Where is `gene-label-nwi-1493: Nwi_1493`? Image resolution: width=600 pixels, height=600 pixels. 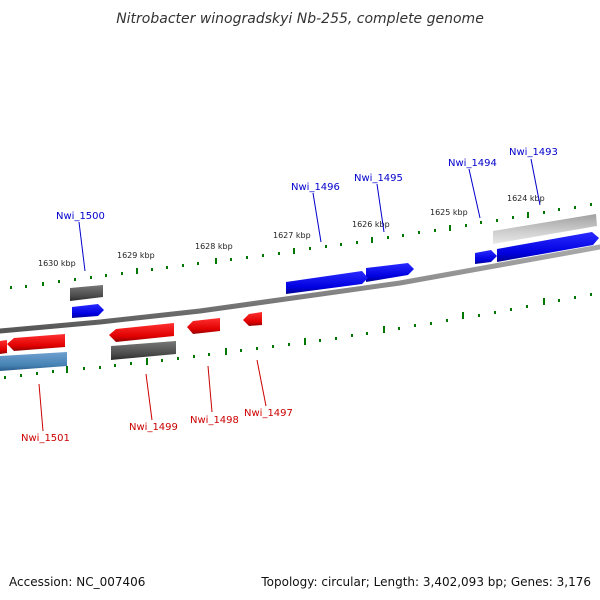
gene-label-nwi-1493: Nwi_1493 is located at coordinates (533, 152).